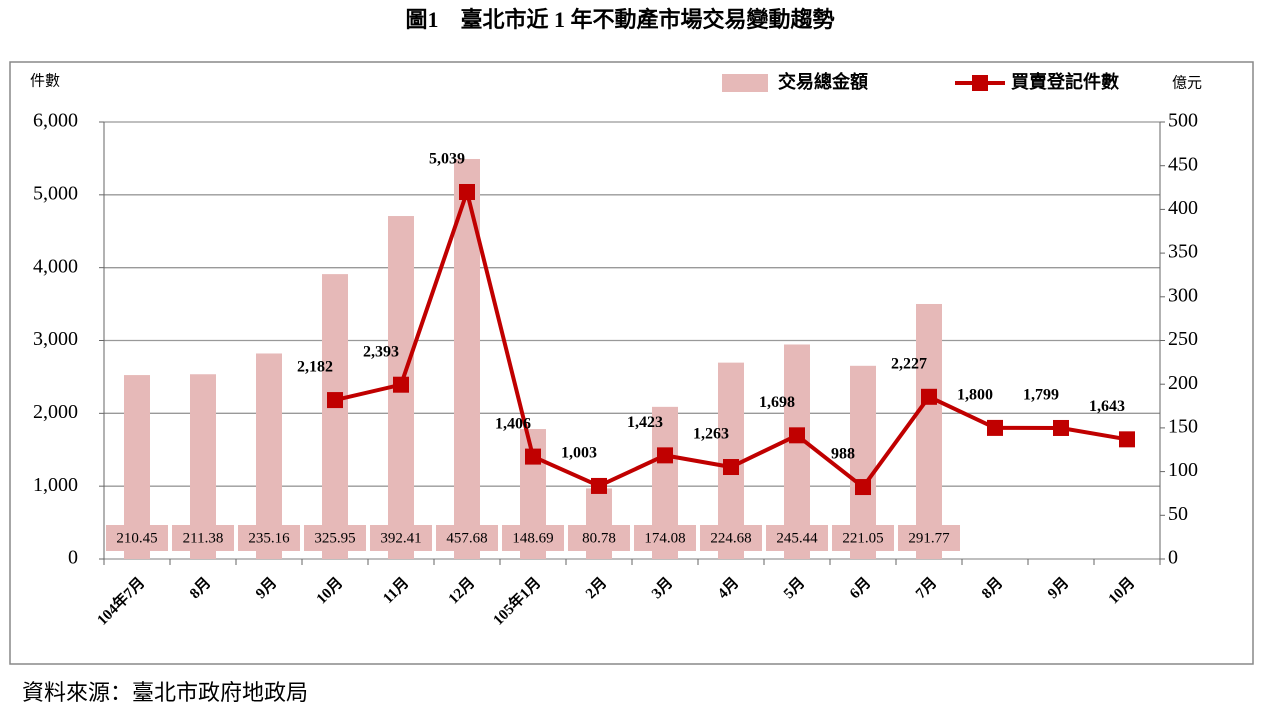 The height and width of the screenshot is (726, 1267). Describe the element at coordinates (381, 351) in the screenshot. I see `line-value-label: 2,393` at that location.